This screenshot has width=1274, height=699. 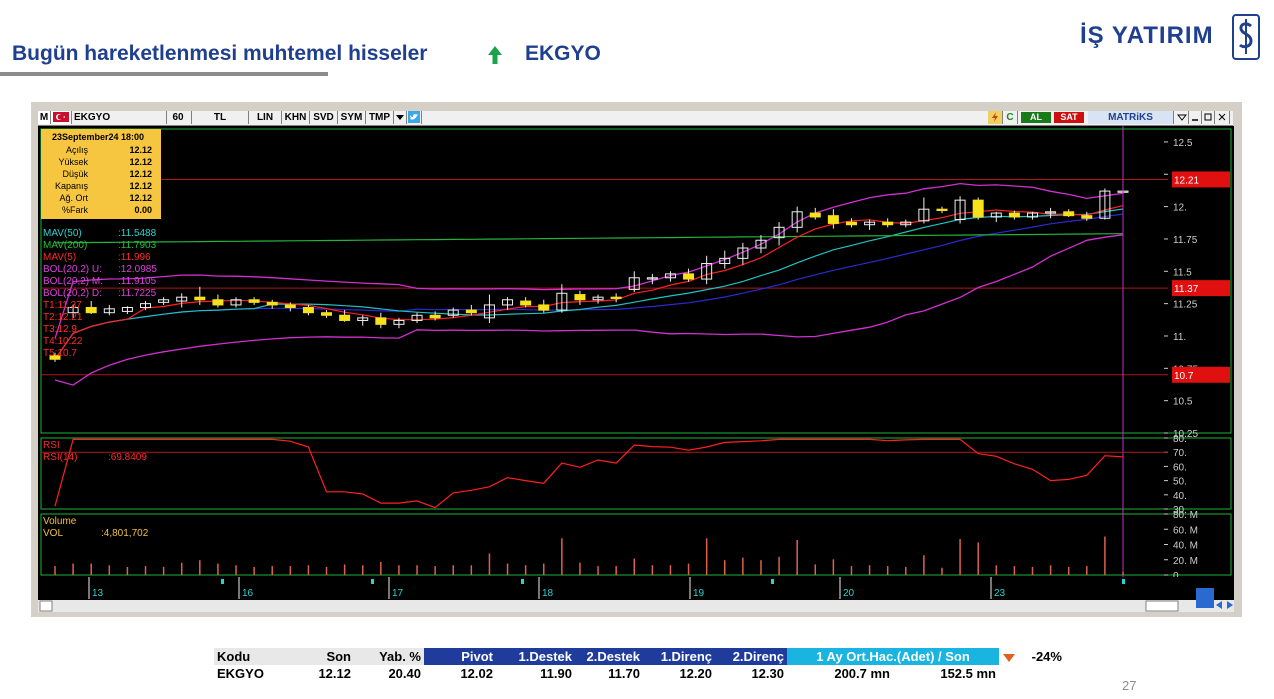 I want to click on lightning-icon, so click(x=995, y=117).